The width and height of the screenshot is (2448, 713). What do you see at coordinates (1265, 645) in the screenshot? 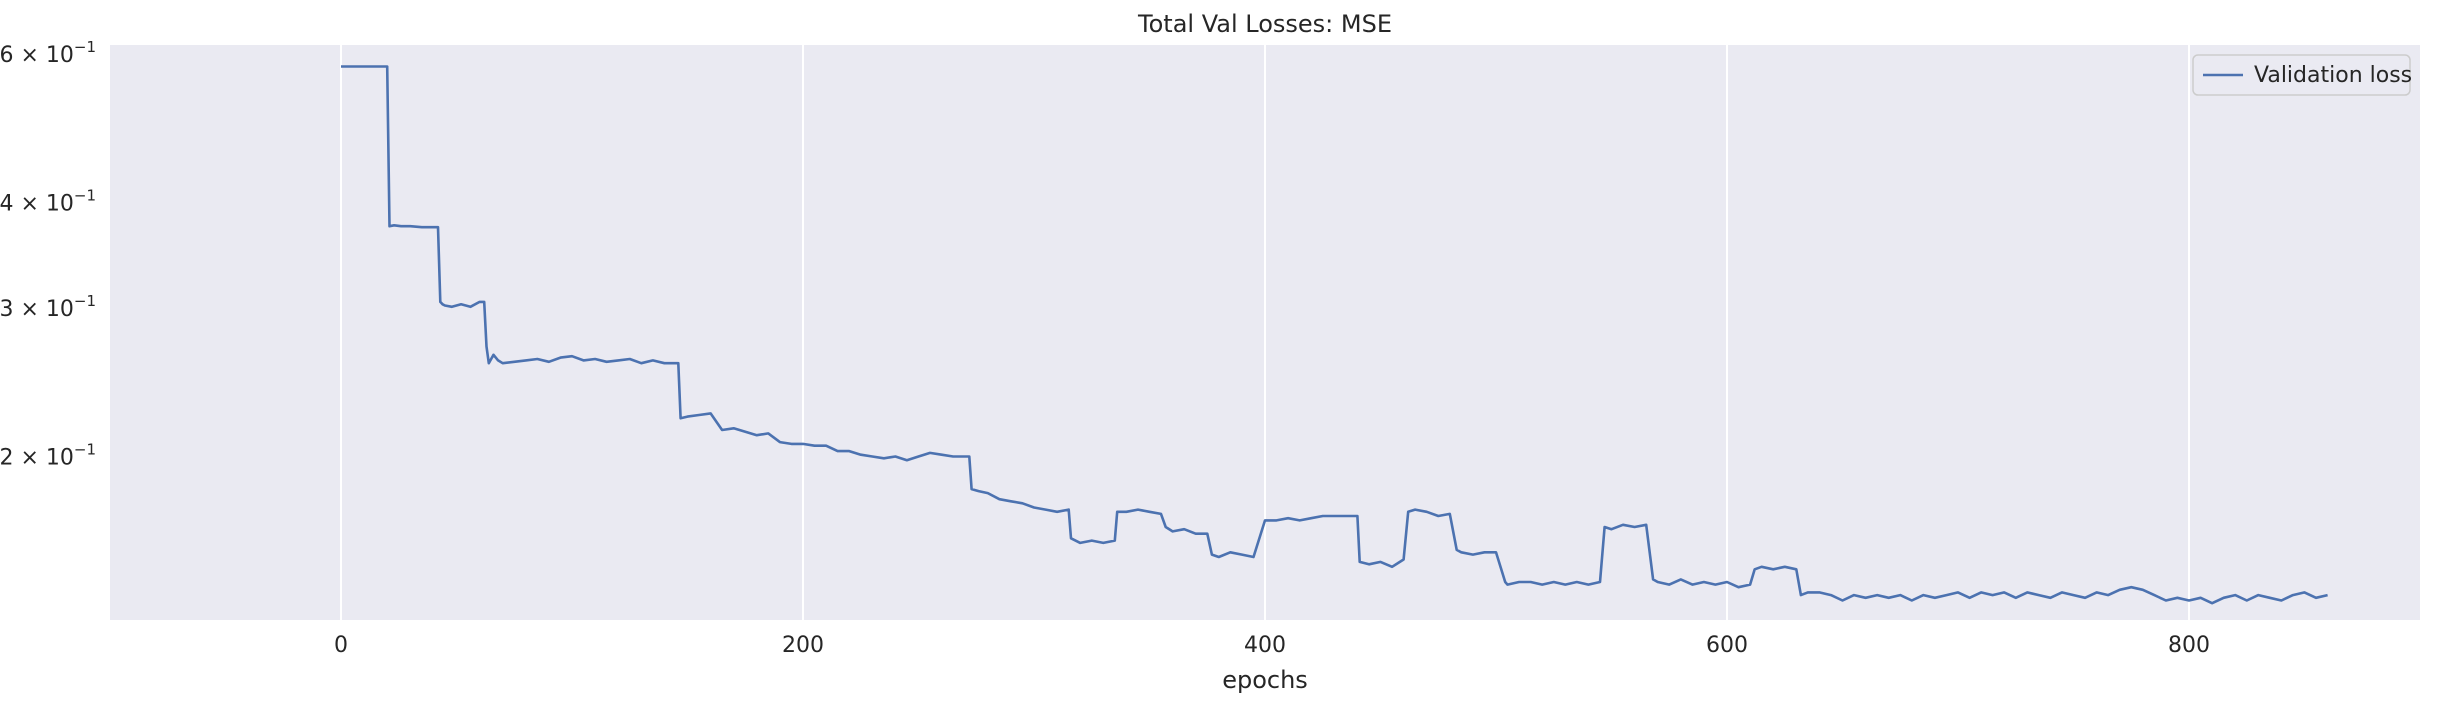
I see `x-tick-label: 400` at bounding box center [1265, 645].